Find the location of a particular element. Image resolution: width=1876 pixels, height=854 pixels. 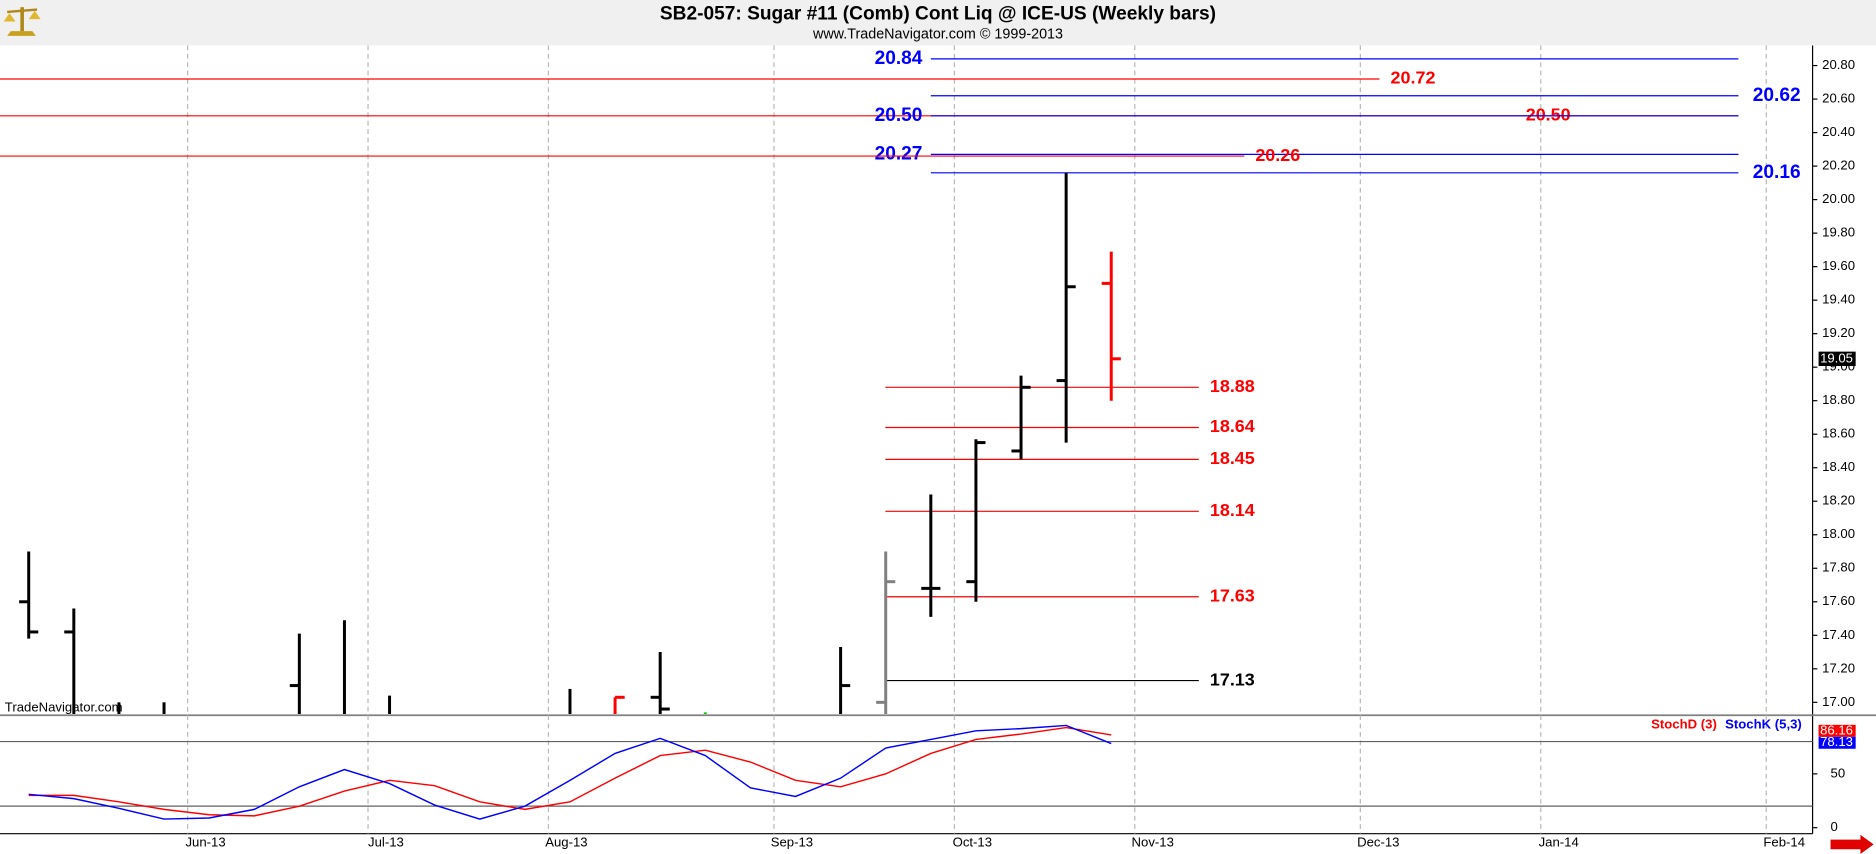

stochastic-panel: StochD (3) StochK (5,3) is located at coordinates (906, 768).